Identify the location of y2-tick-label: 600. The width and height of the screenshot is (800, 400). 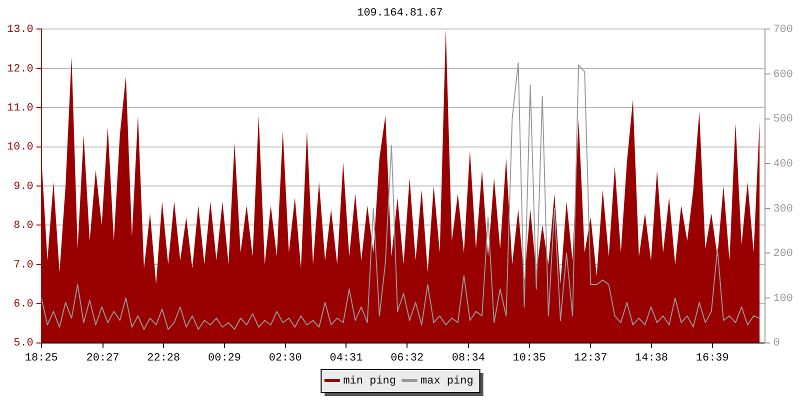
(783, 74).